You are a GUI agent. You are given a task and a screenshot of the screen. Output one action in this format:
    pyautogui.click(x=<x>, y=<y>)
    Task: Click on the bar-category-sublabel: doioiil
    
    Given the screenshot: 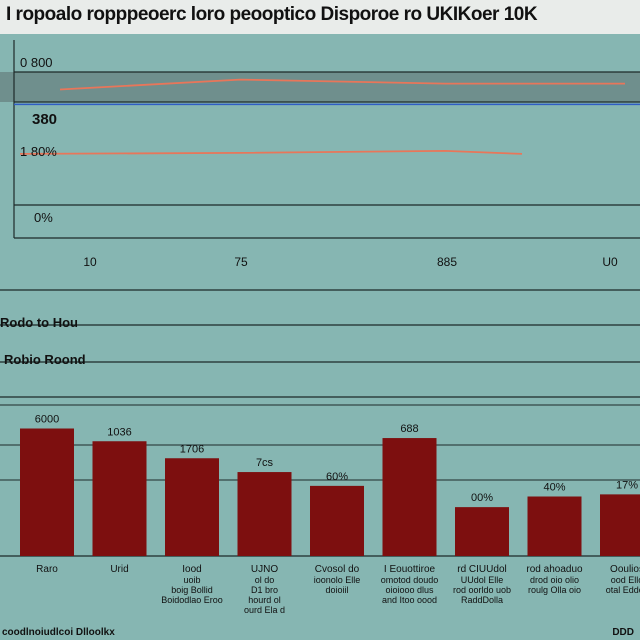 What is the action you would take?
    pyautogui.click(x=336, y=590)
    